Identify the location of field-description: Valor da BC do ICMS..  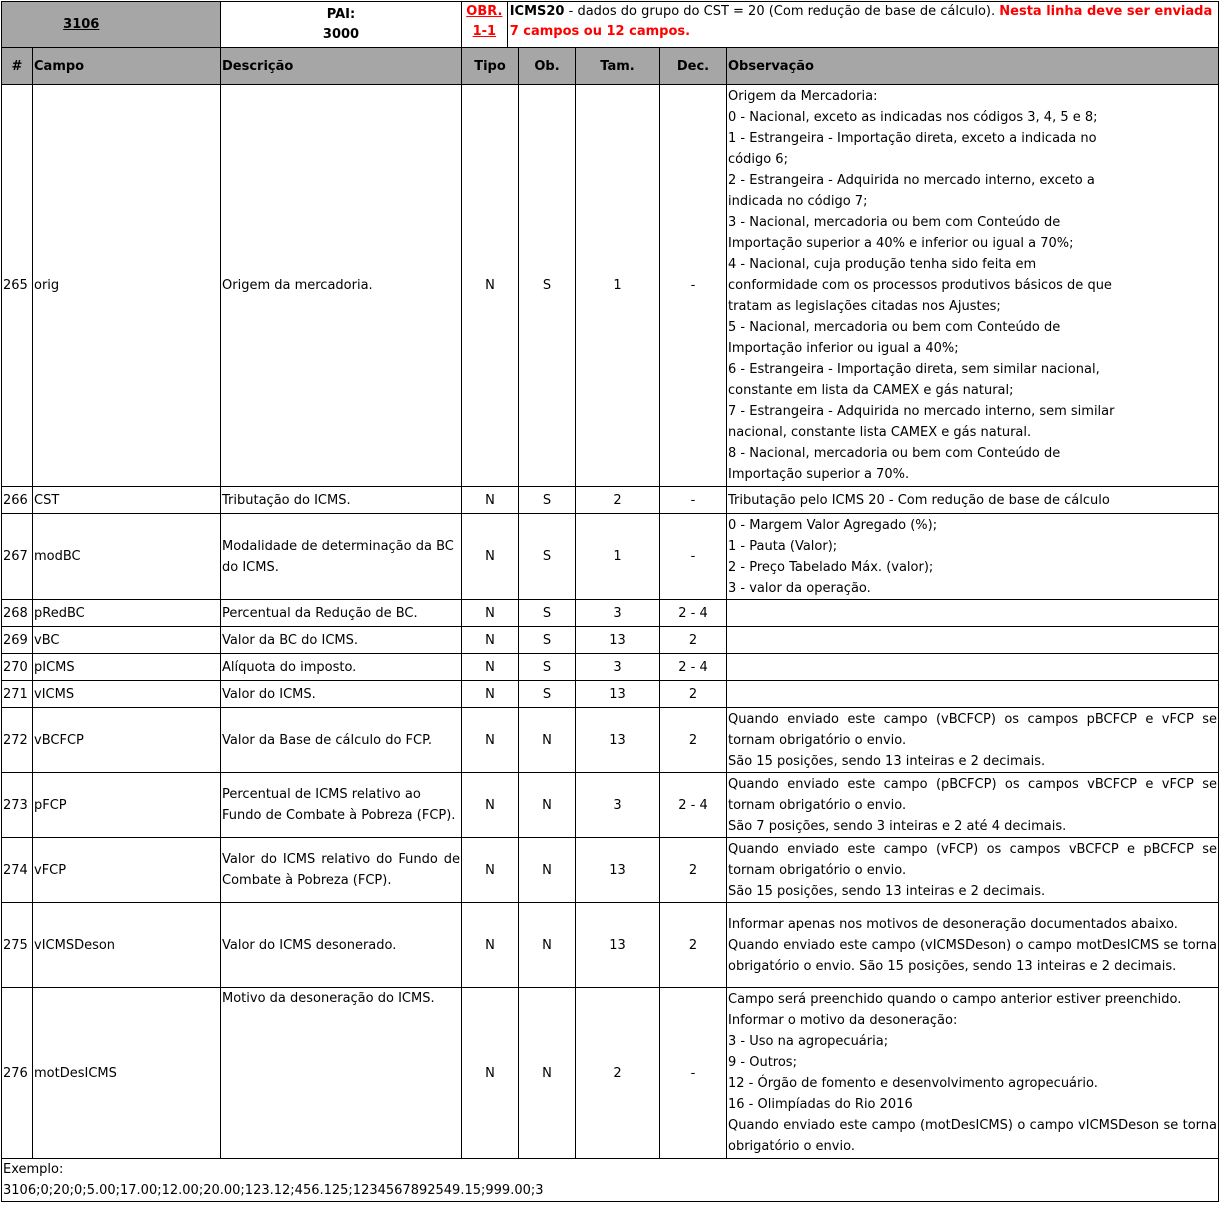
(341, 640).